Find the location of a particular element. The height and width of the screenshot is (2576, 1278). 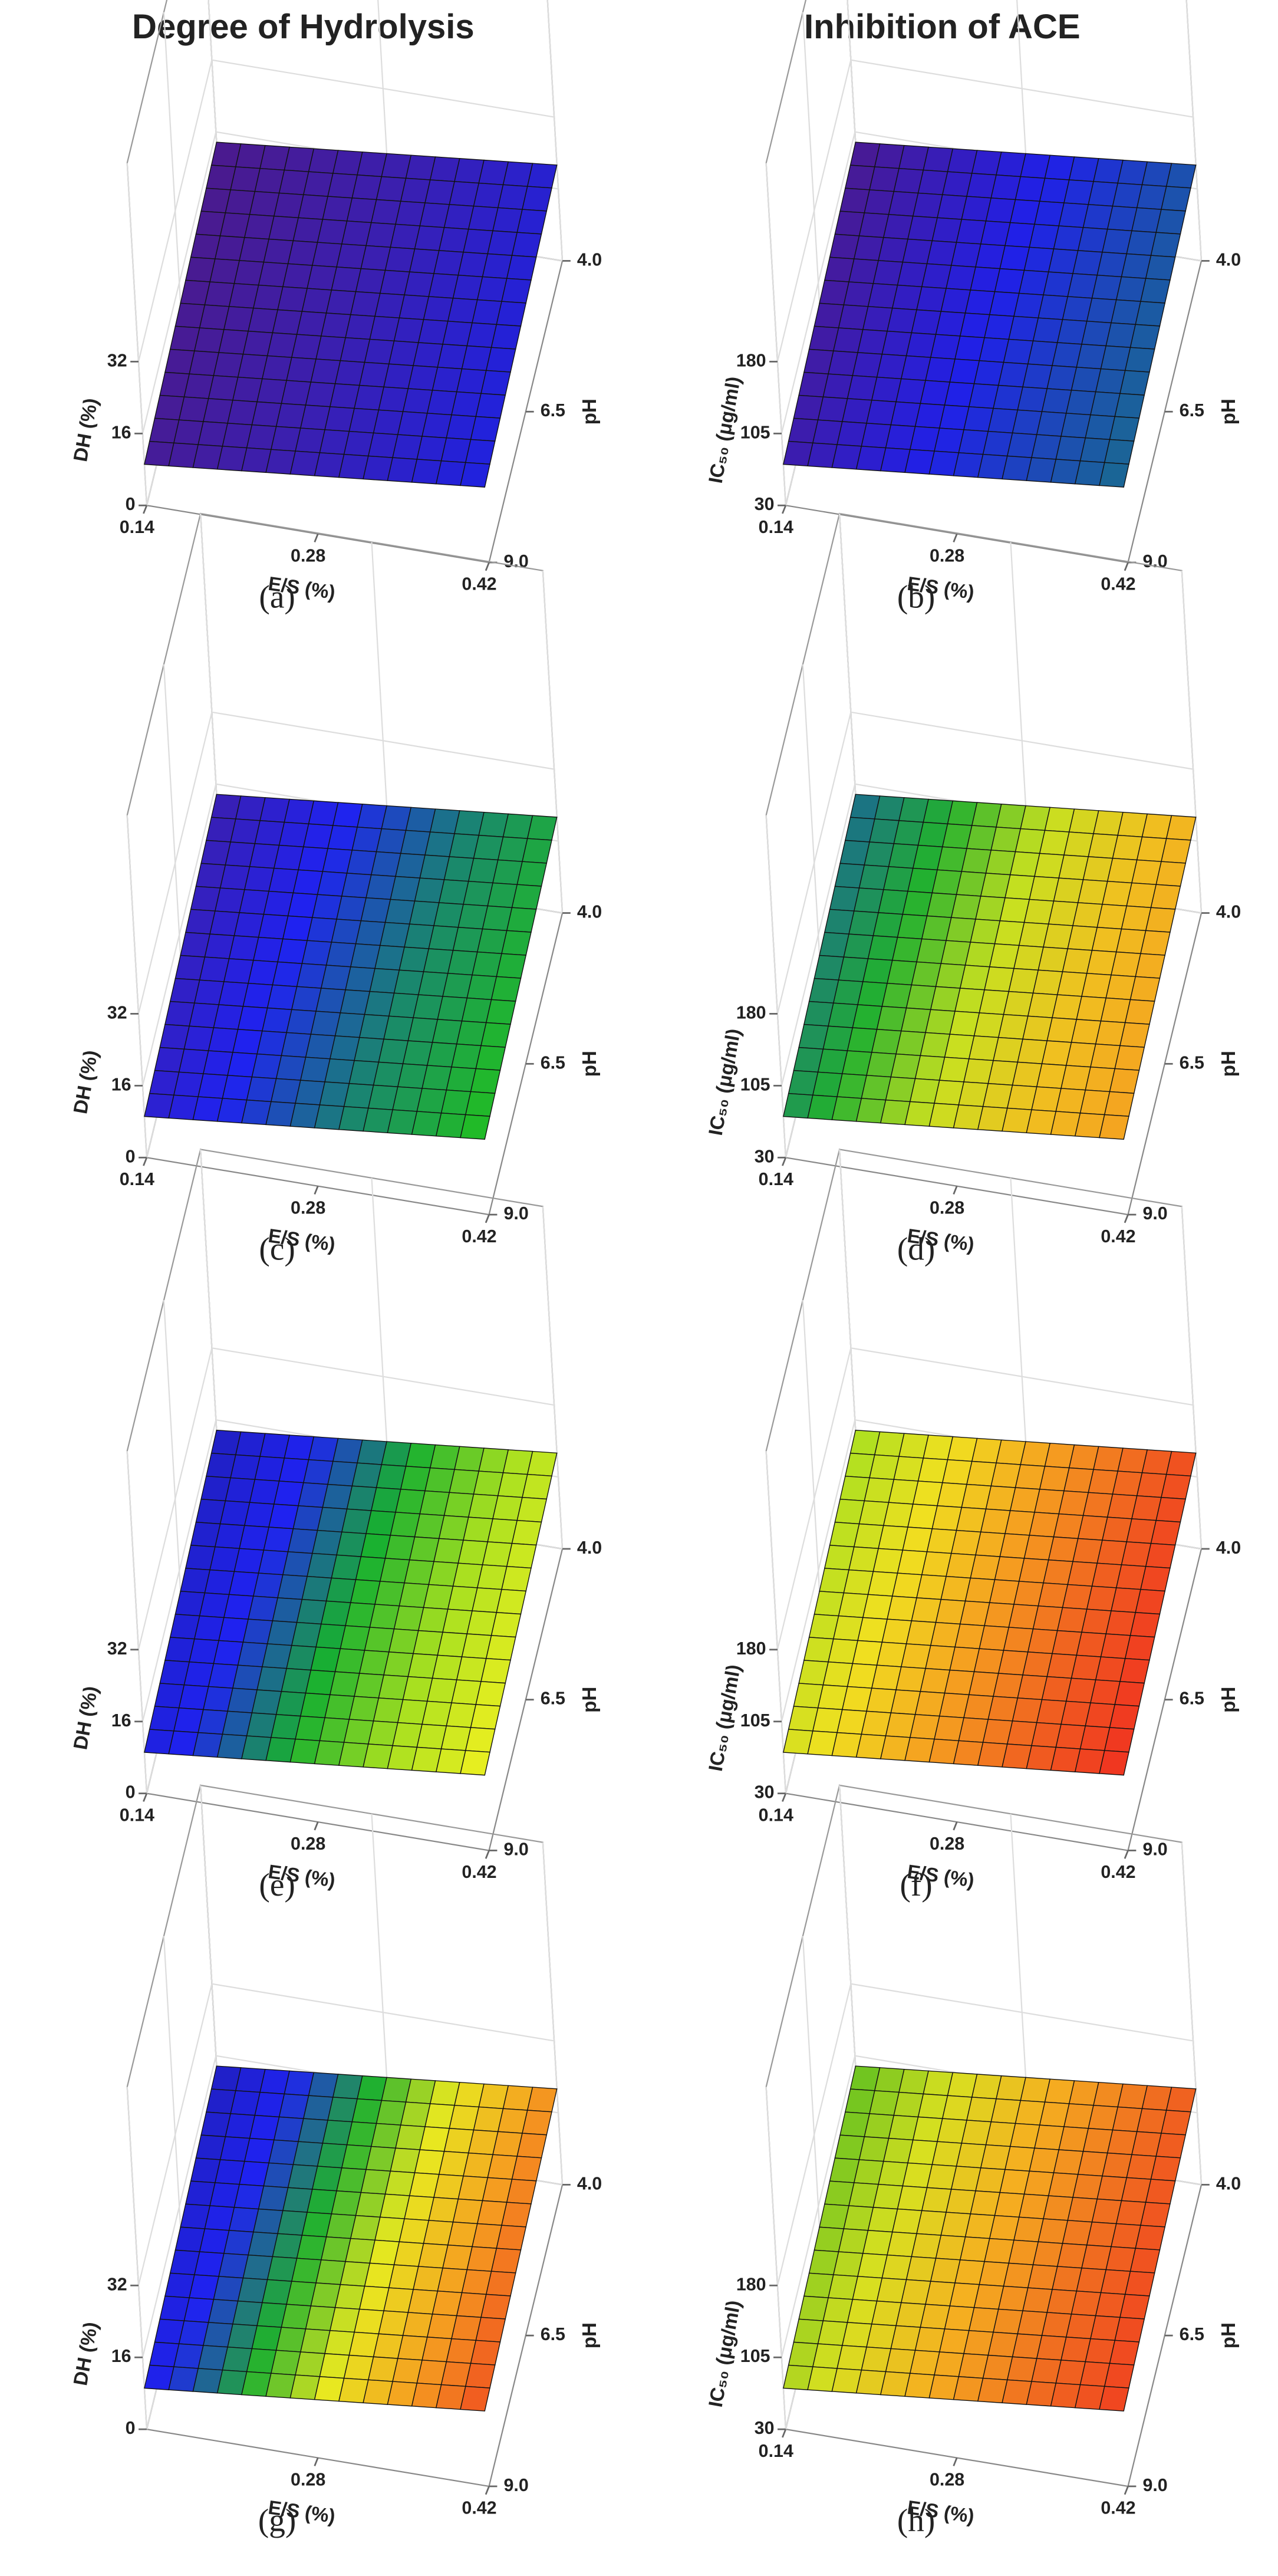

z-axis-title: DH (%) is located at coordinates (86, 2353).